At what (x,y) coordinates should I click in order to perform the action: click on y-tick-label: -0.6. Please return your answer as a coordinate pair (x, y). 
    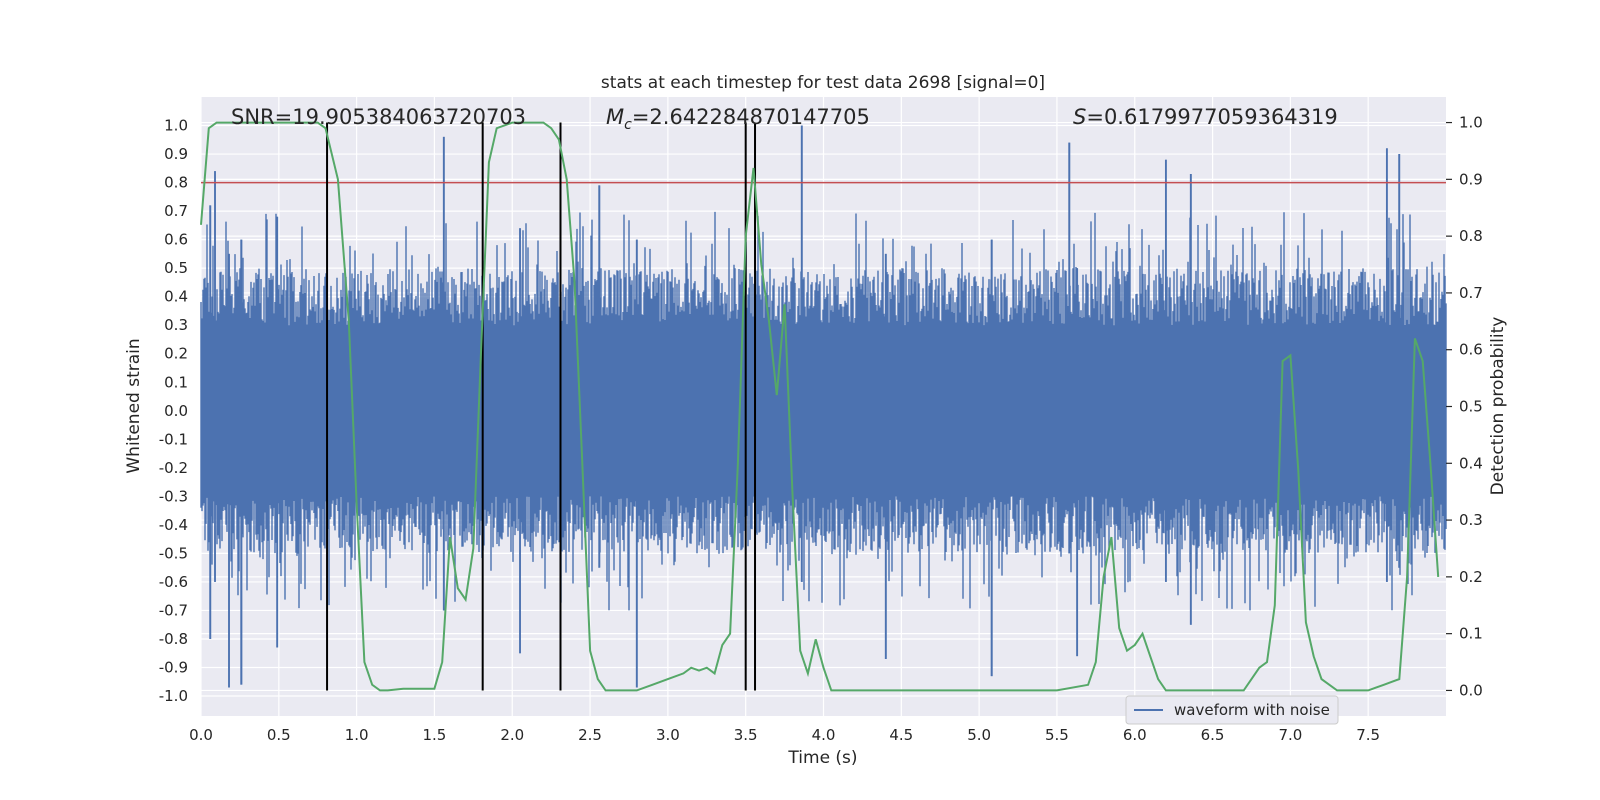
    Looking at the image, I should click on (173, 582).